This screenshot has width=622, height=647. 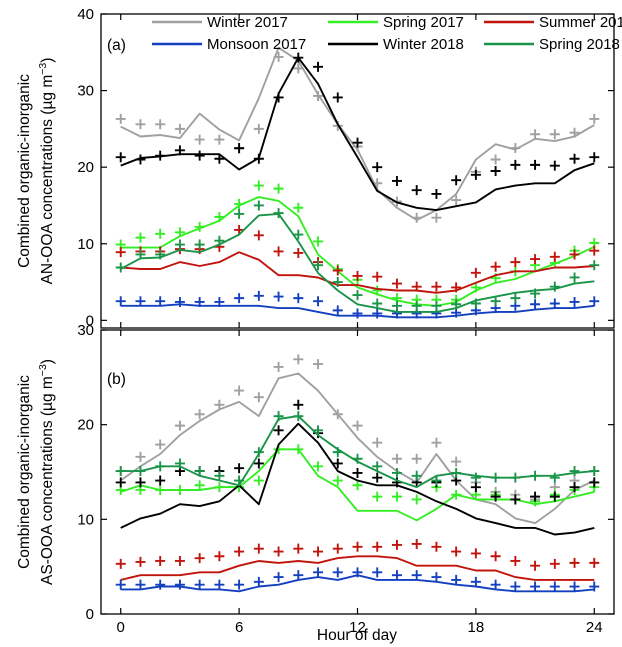 What do you see at coordinates (85, 519) in the screenshot?
I see `panel-b-ytick-label-1: 10` at bounding box center [85, 519].